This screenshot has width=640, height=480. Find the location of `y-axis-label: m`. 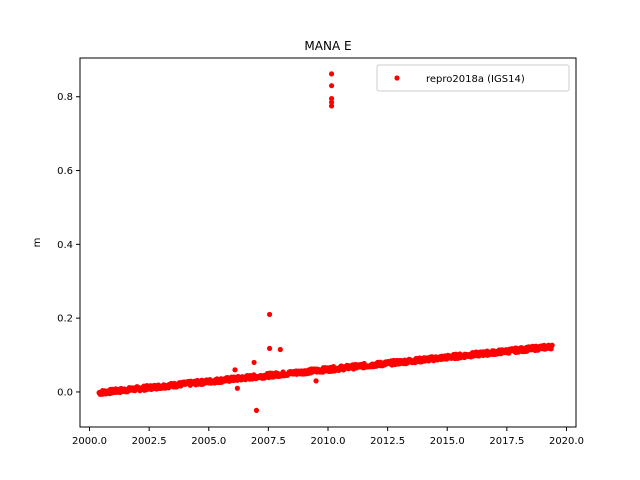

y-axis-label: m is located at coordinates (37, 243).